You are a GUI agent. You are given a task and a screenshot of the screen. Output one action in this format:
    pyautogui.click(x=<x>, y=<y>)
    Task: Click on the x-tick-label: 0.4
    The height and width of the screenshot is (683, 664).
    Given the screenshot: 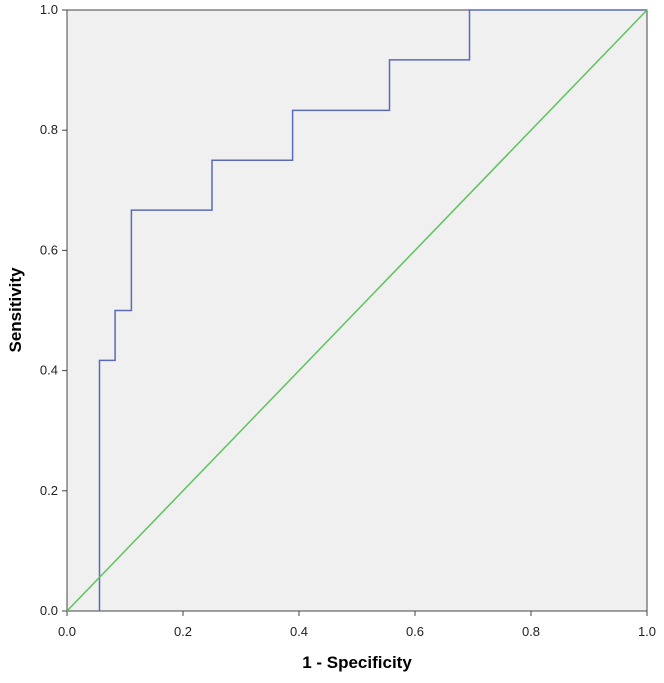 What is the action you would take?
    pyautogui.click(x=299, y=631)
    